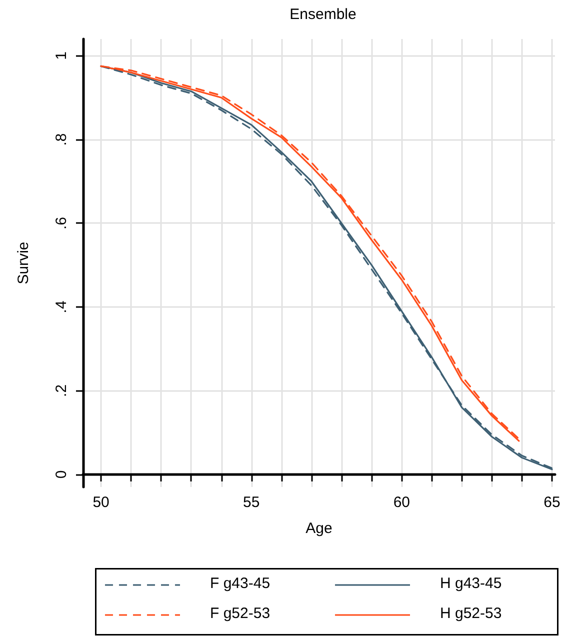 Image resolution: width=566 pixels, height=641 pixels. What do you see at coordinates (61, 223) in the screenshot?
I see `y-tick-label: .6` at bounding box center [61, 223].